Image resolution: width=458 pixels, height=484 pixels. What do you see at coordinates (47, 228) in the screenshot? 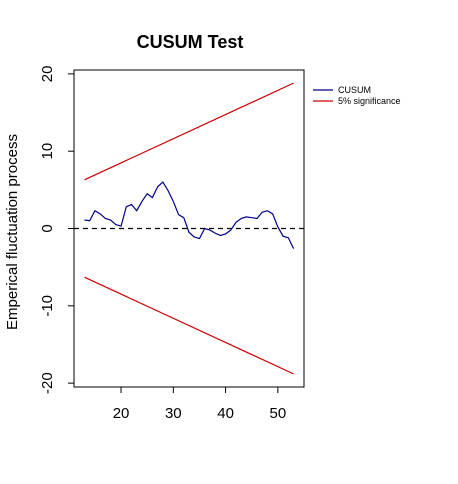
I see `y-tick-label: 0` at bounding box center [47, 228].